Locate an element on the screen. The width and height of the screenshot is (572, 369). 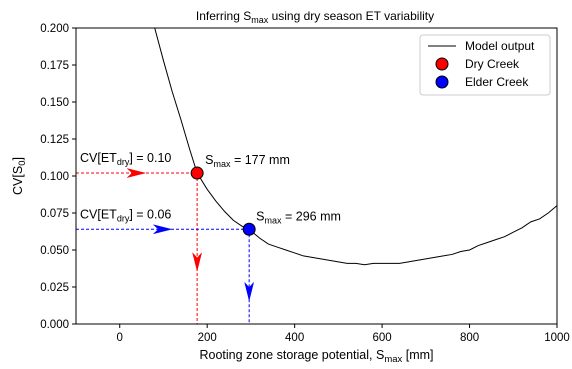
elder-creek-point is located at coordinates (249, 229).